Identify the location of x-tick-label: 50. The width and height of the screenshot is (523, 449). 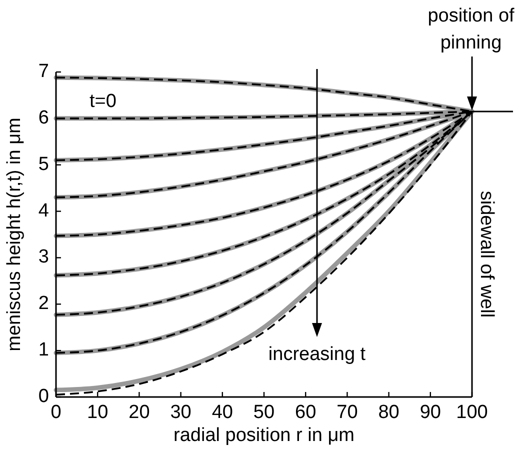
(264, 412).